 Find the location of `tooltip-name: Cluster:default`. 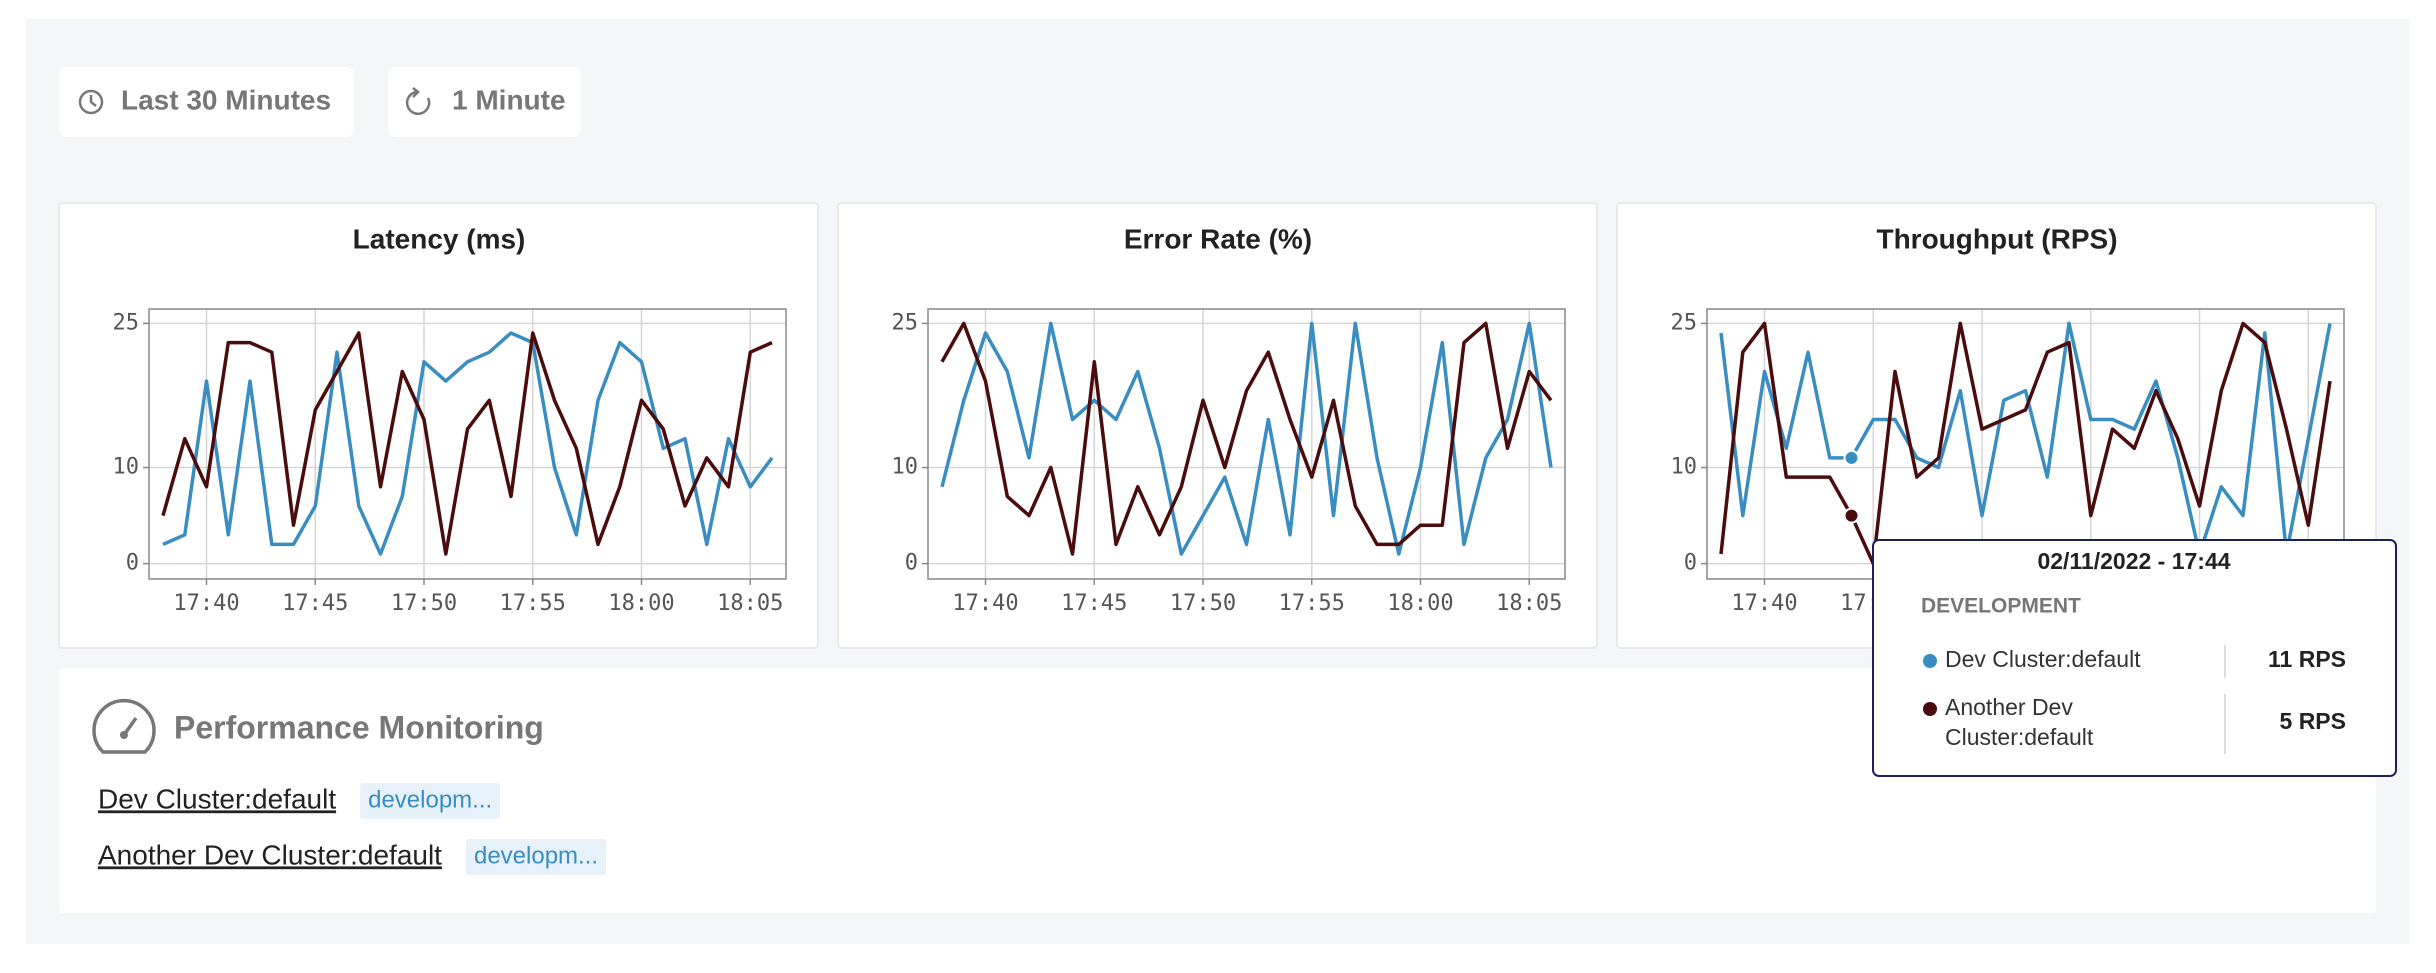

tooltip-name: Cluster:default is located at coordinates (2019, 737).